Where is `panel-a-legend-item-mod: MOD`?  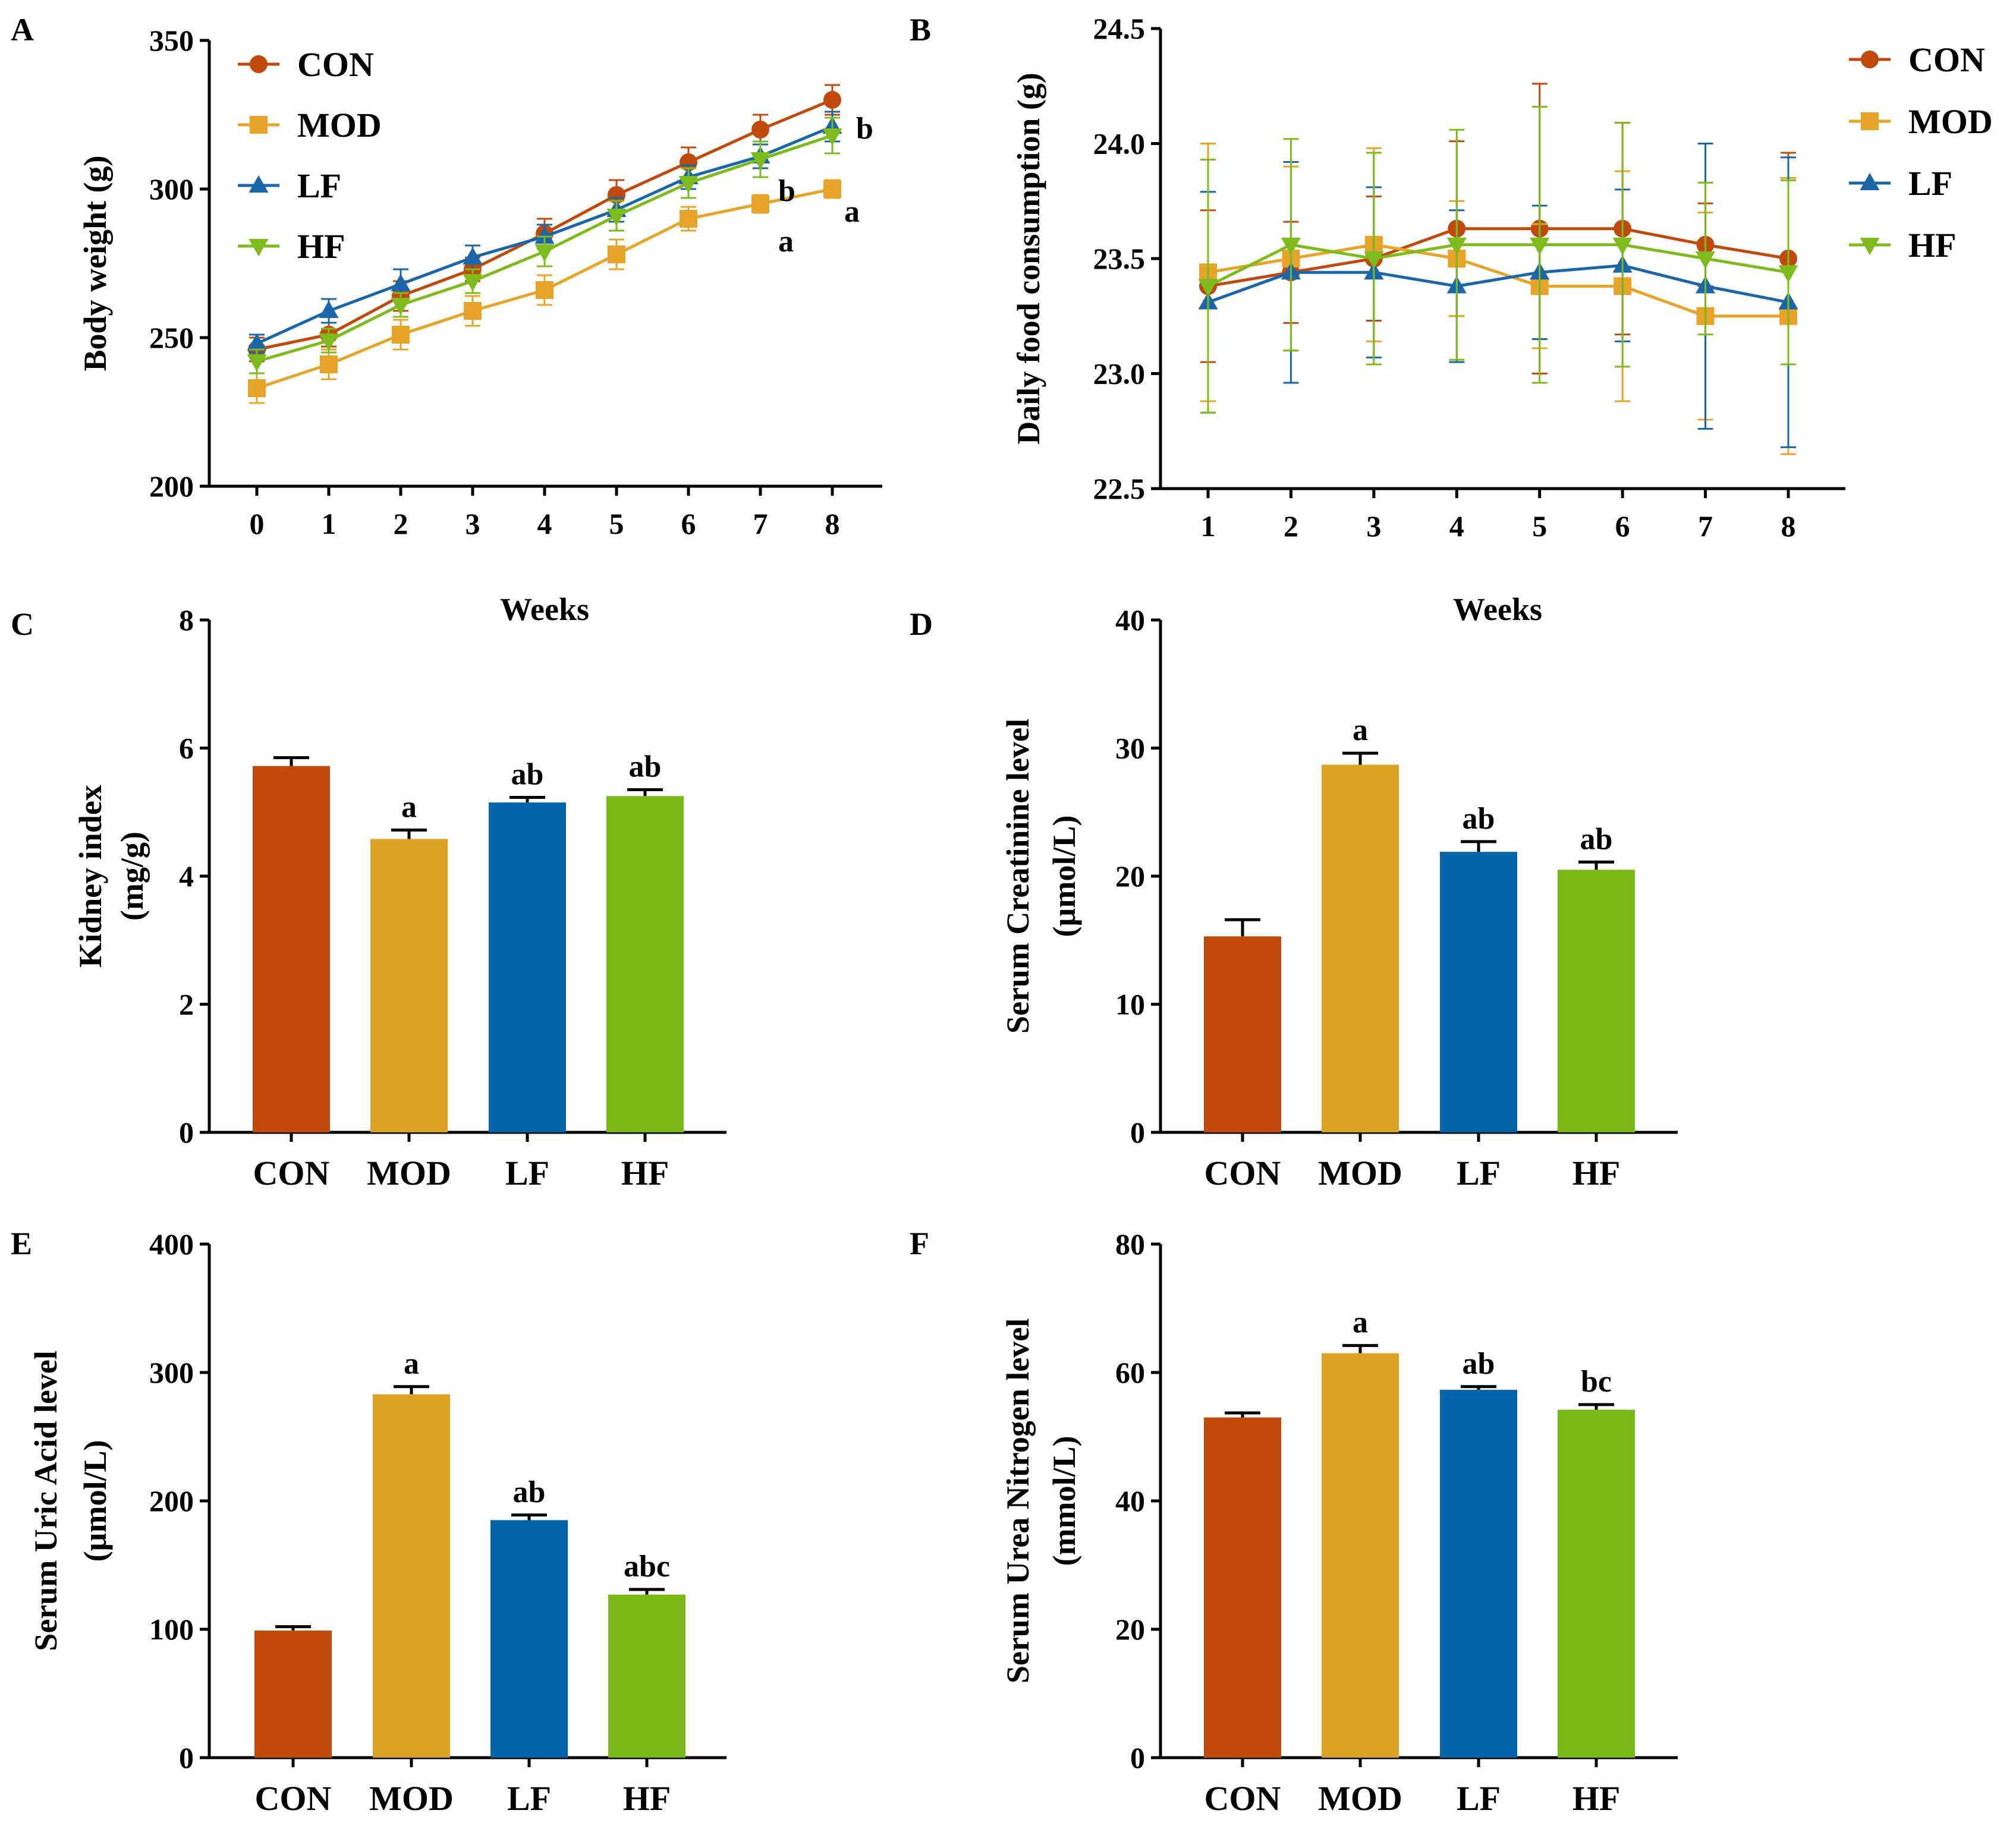
panel-a-legend-item-mod: MOD is located at coordinates (310, 125).